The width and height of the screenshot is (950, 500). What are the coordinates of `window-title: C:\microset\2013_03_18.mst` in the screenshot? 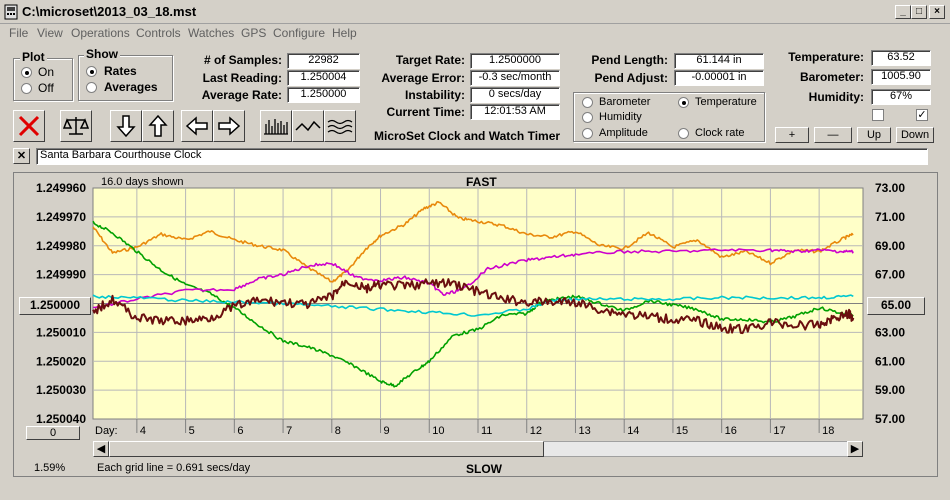 It's located at (109, 11).